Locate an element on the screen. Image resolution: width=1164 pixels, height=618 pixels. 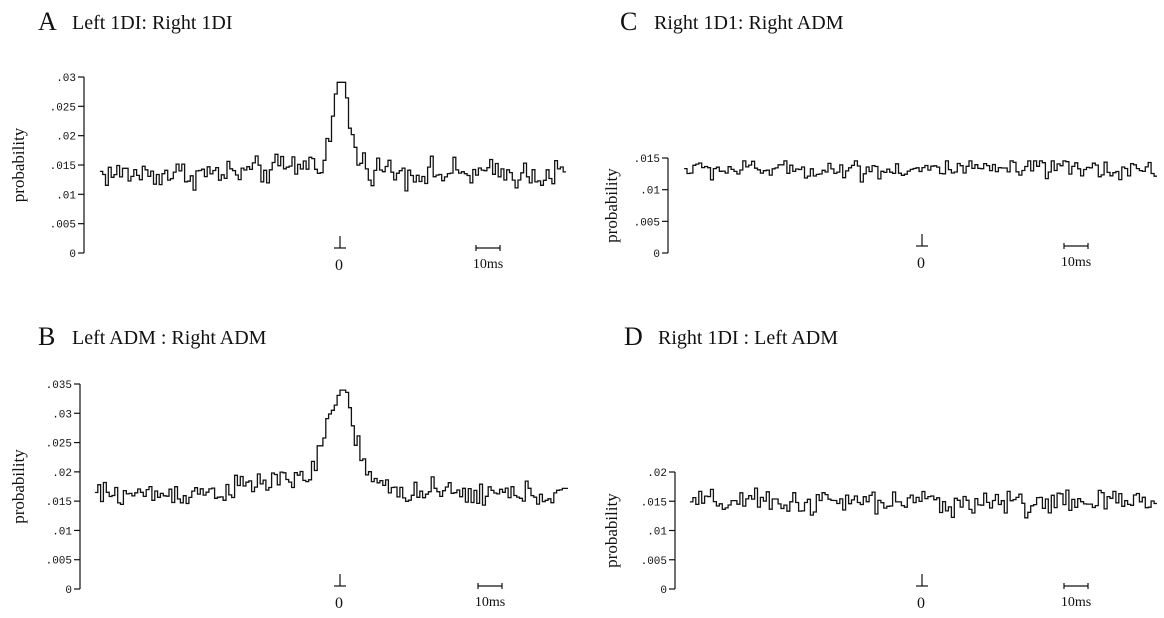
y-tick-label: .035 is located at coordinates (59, 386).